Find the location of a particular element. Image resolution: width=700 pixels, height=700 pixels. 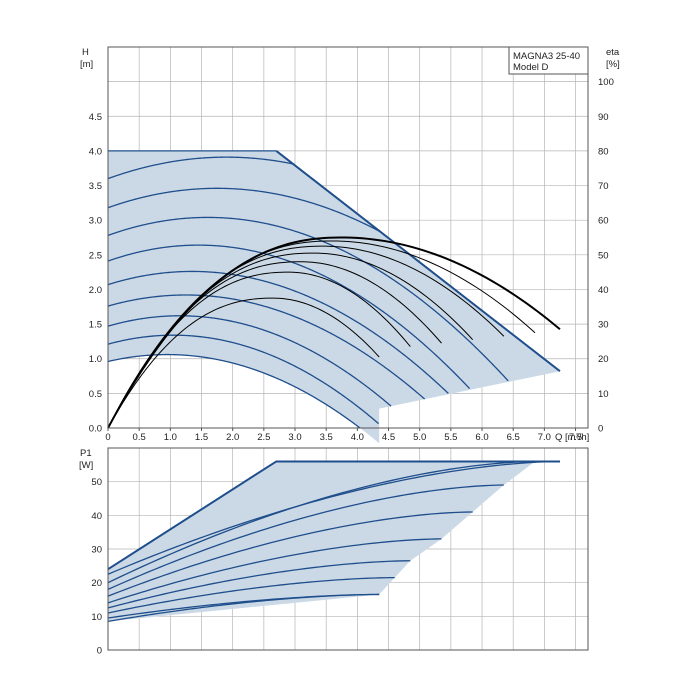

y2-axis-unit: [%] is located at coordinates (613, 64).